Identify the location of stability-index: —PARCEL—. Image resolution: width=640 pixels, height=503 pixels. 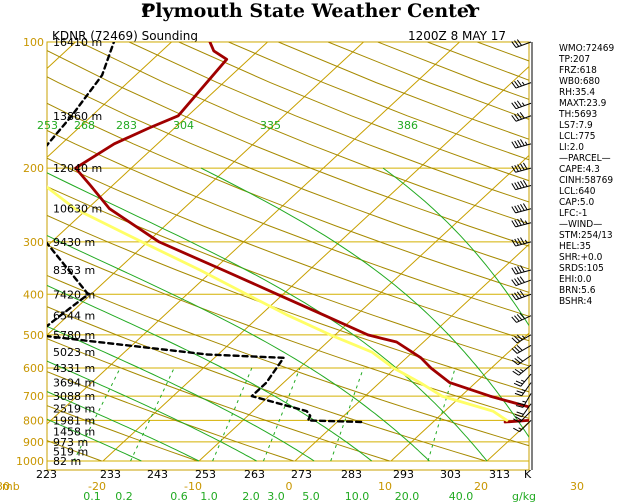
(585, 158).